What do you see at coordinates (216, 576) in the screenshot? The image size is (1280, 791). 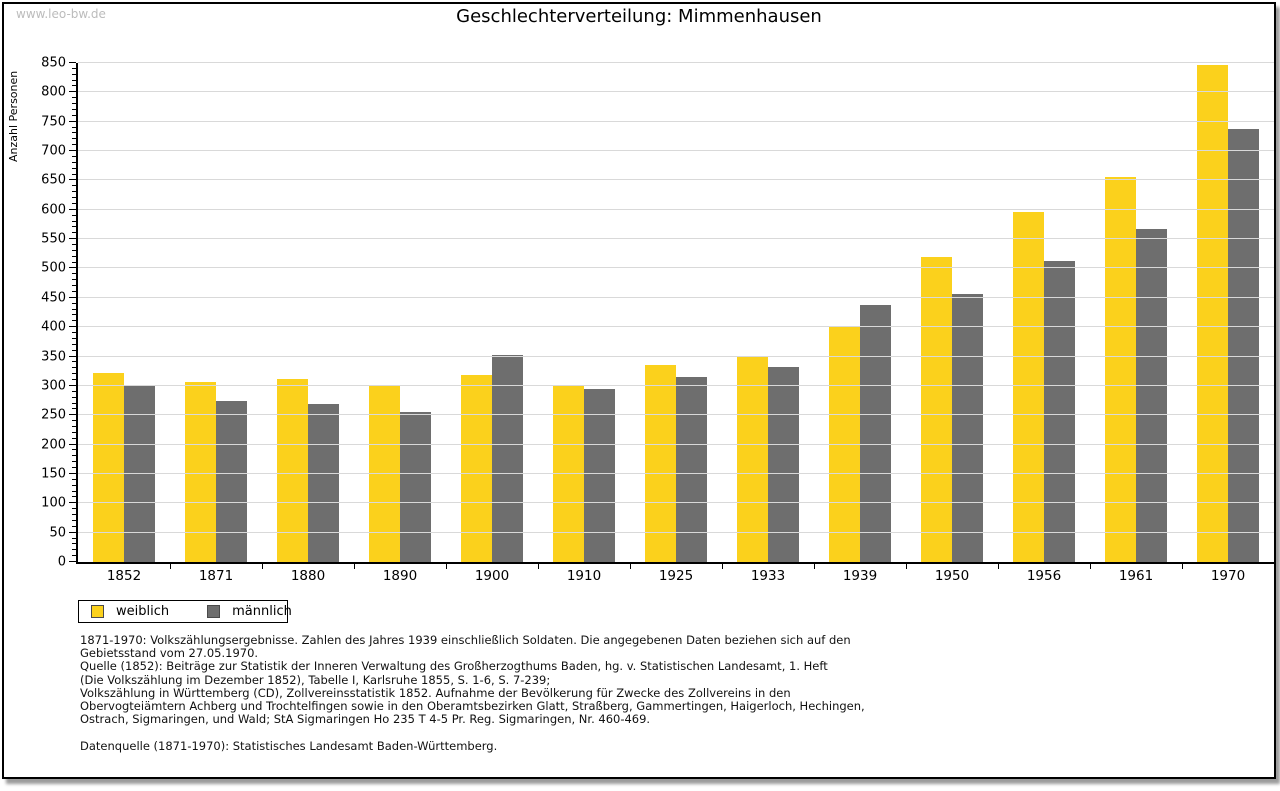 I see `x-tick-label-1871: 1871` at bounding box center [216, 576].